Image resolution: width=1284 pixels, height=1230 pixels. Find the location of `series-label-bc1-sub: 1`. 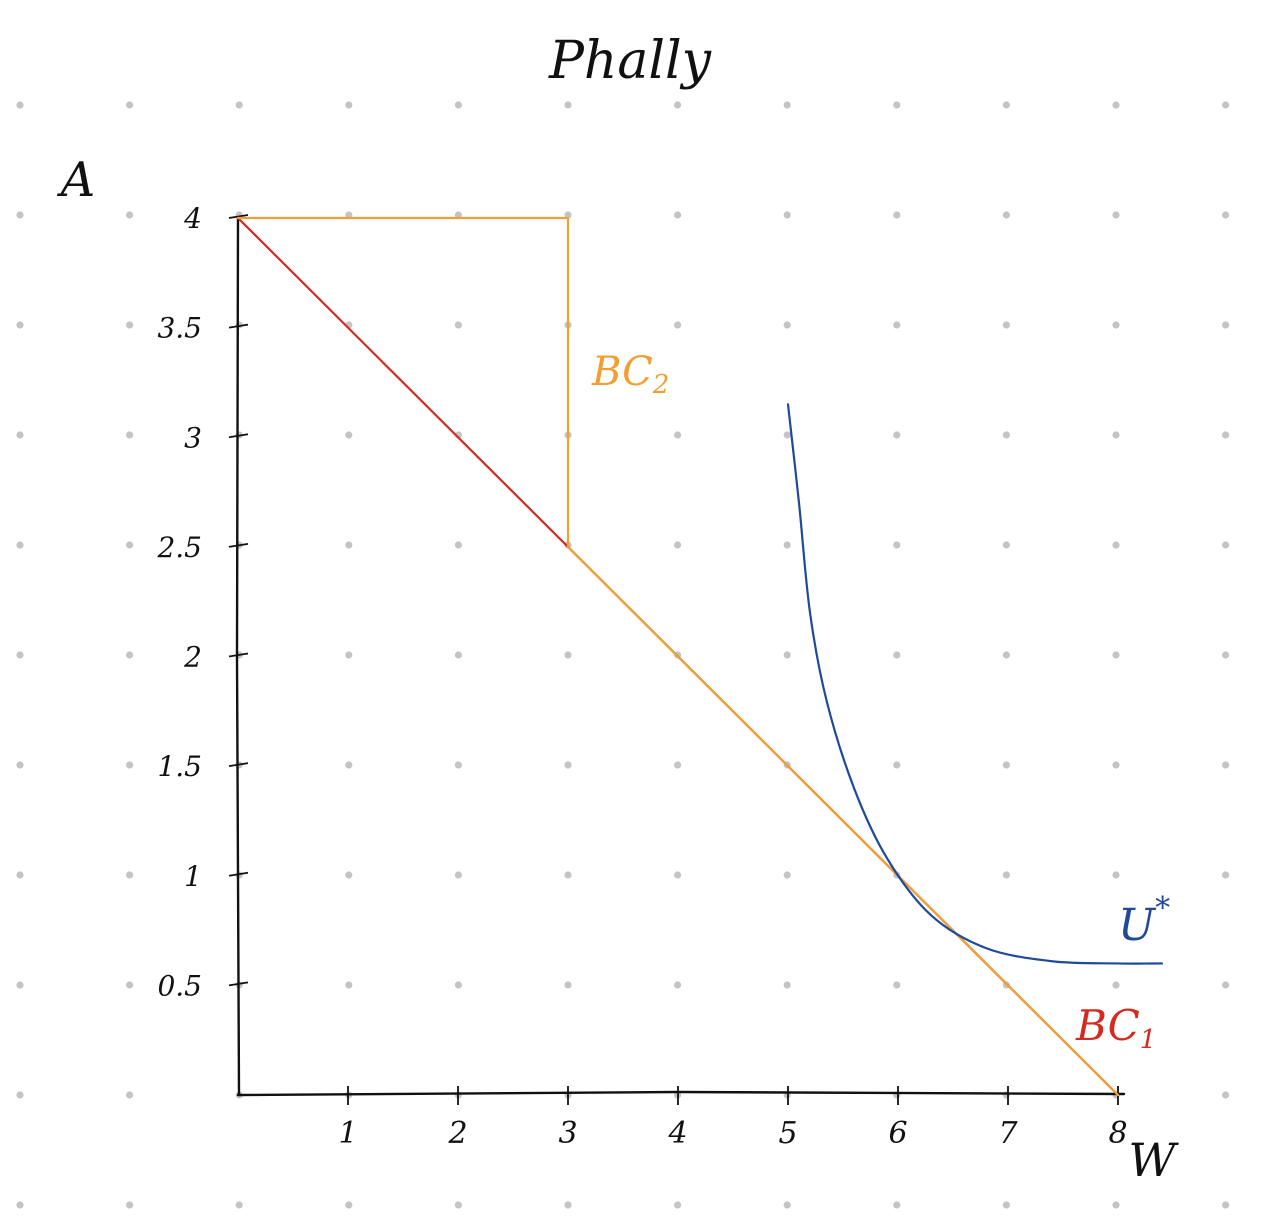

series-label-bc1-sub: 1 is located at coordinates (1148, 1040).